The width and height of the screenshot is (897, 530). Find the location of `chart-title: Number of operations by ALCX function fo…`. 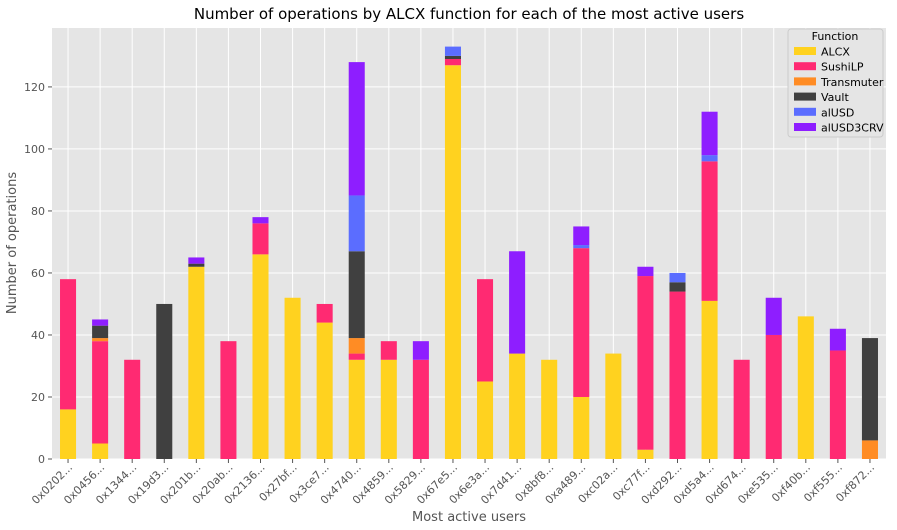

chart-title: Number of operations by ALCX function fo… is located at coordinates (469, 14).